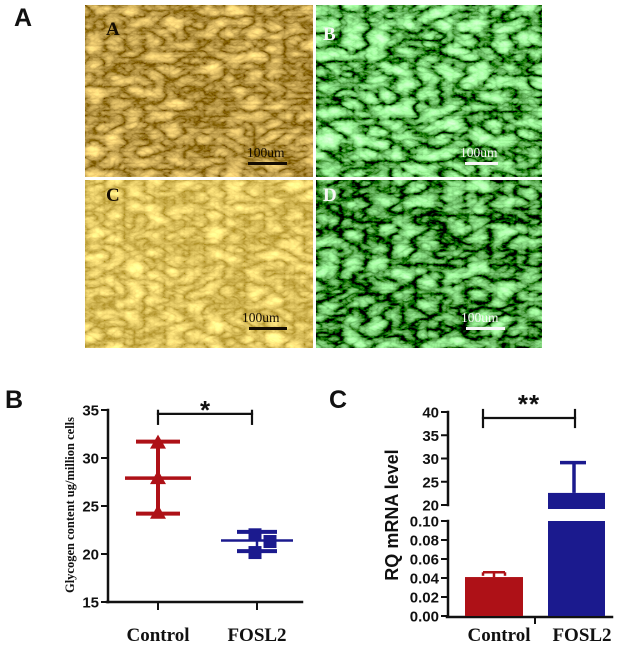  Describe the element at coordinates (23, 18) in the screenshot. I see `panel-a-label: A` at that location.